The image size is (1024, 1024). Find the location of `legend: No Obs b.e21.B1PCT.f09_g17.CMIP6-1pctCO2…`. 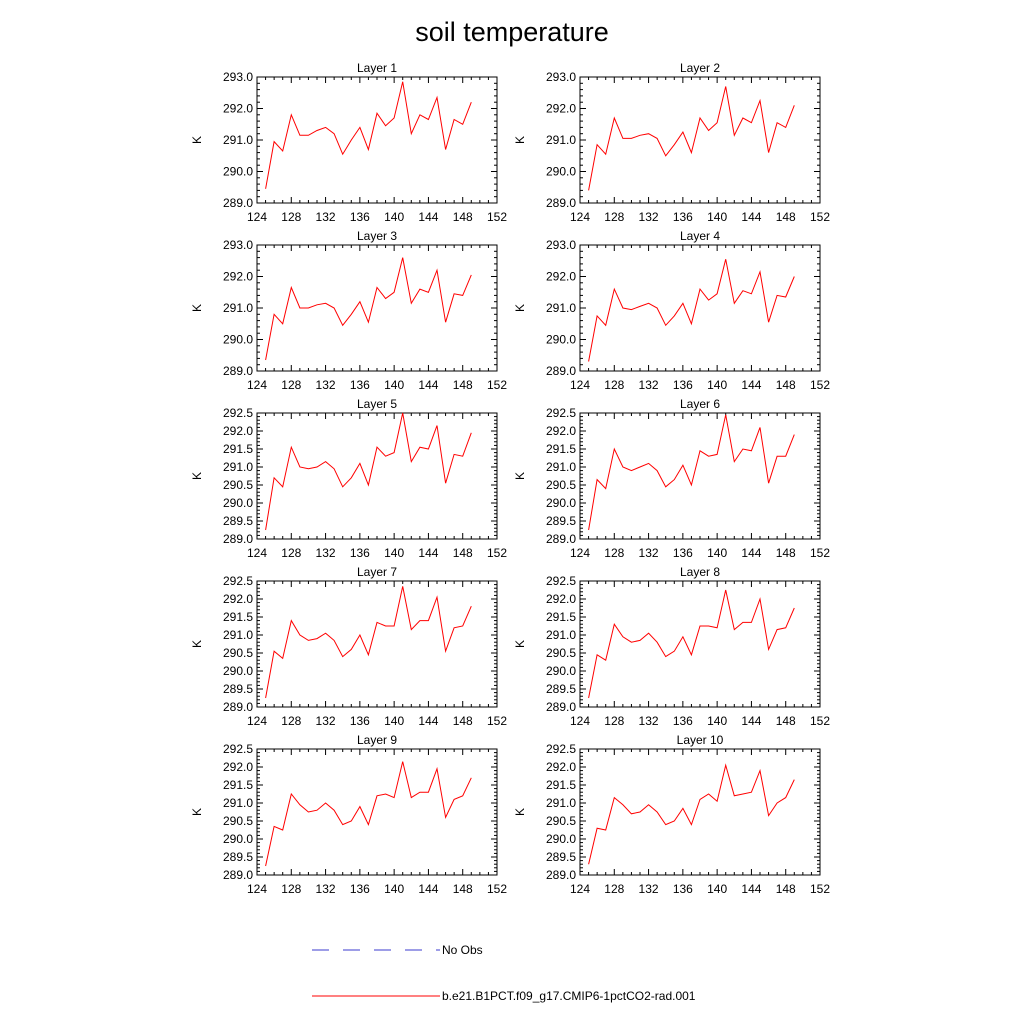

legend: No Obs b.e21.B1PCT.f09_g17.CMIP6-1pctCO2… is located at coordinates (504, 973).